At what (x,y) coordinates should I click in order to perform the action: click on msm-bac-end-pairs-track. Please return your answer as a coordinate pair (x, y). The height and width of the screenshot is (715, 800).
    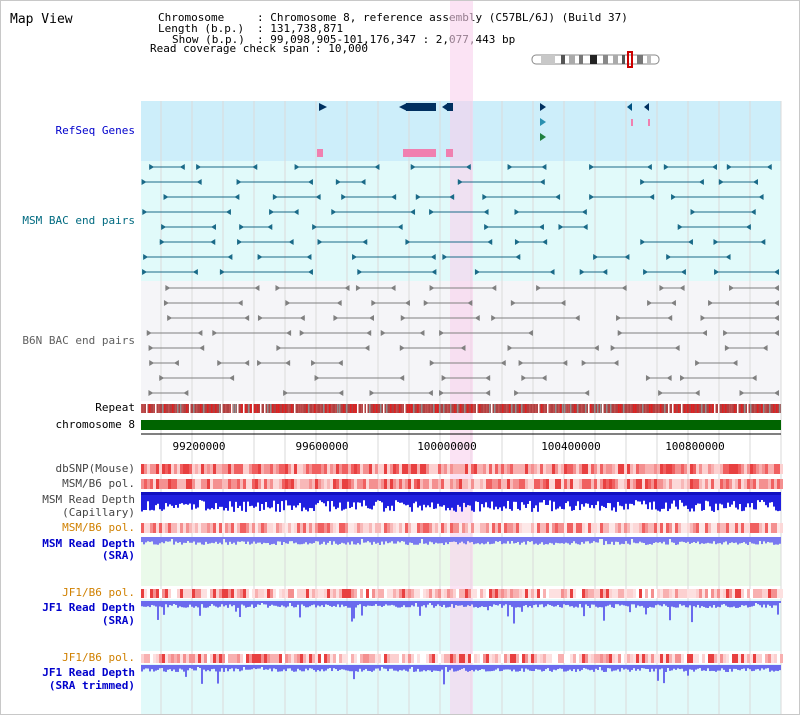
    Looking at the image, I should click on (460, 219).